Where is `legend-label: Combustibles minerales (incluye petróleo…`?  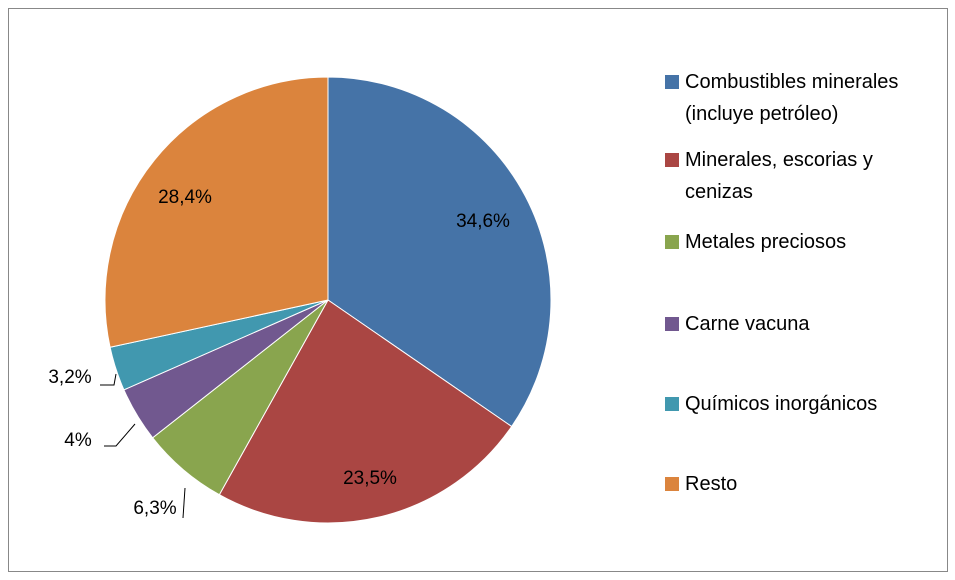 legend-label: Combustibles minerales (incluye petróleo… is located at coordinates (792, 98).